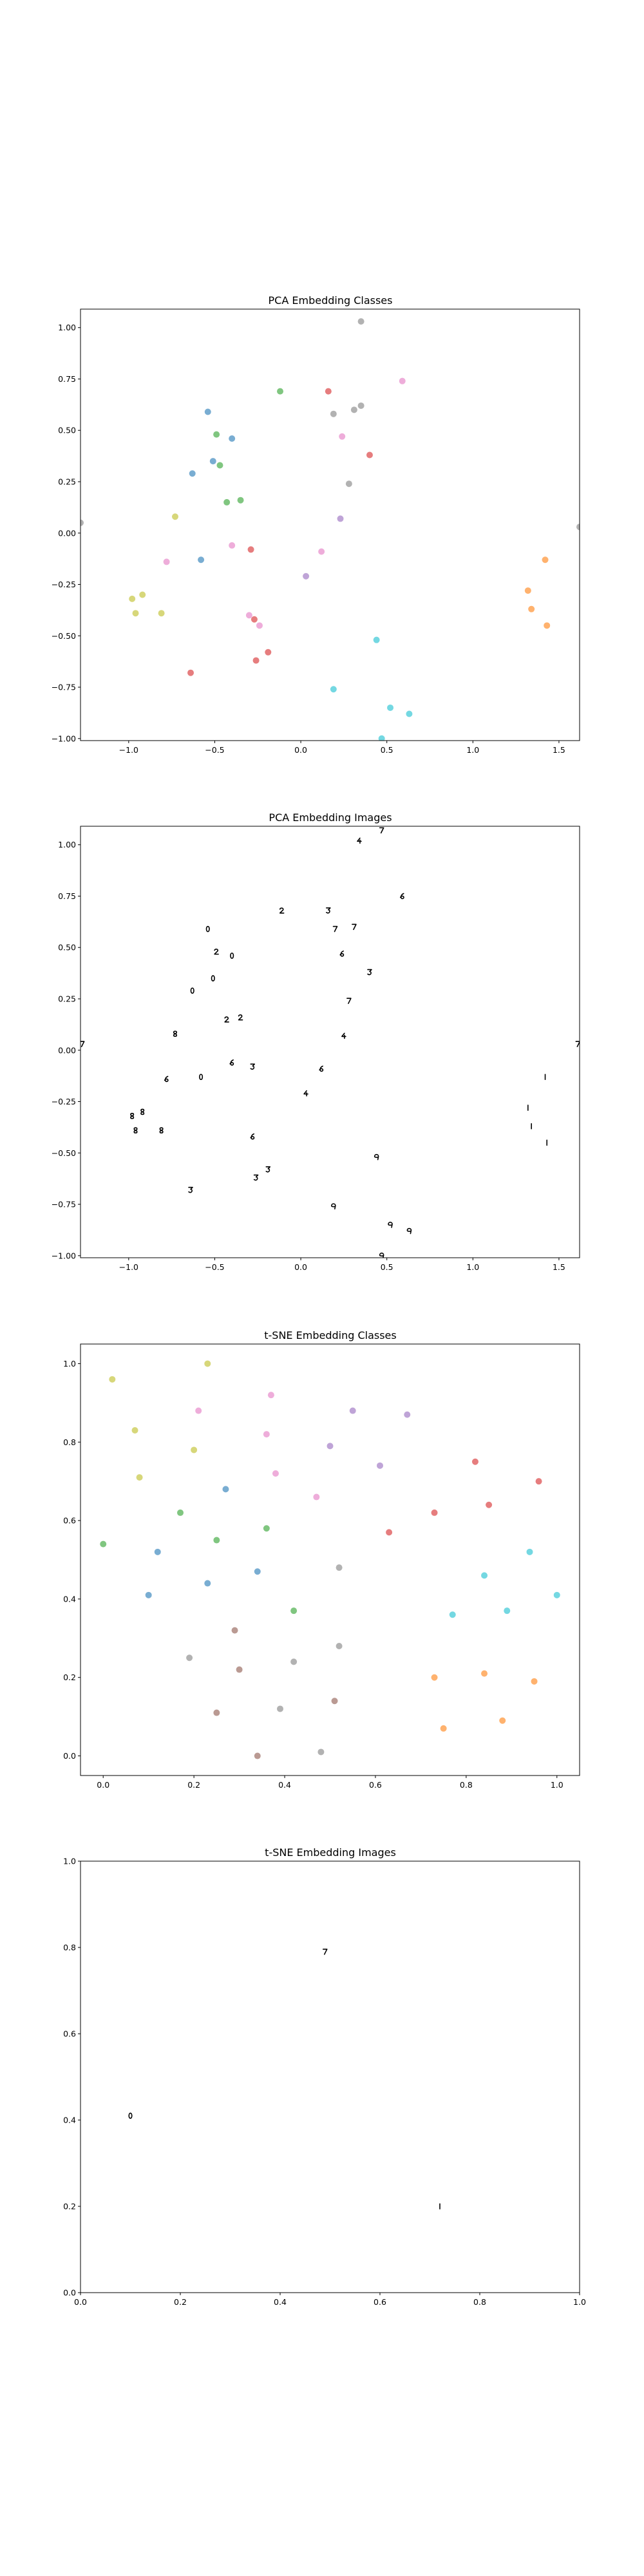 The image size is (644, 2576). What do you see at coordinates (67, 1050) in the screenshot?
I see `y-tick-label: 0.00` at bounding box center [67, 1050].